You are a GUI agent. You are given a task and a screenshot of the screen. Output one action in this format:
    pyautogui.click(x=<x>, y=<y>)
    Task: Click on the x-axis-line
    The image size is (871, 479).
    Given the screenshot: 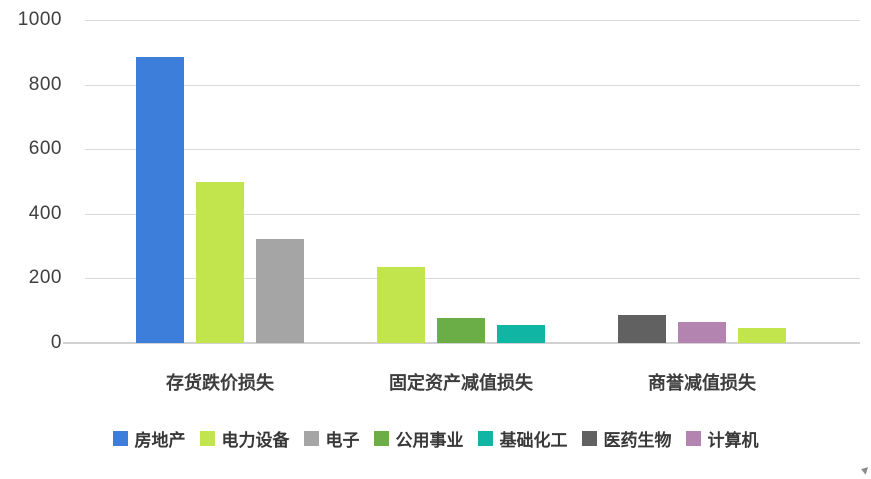 What is the action you would take?
    pyautogui.click(x=461, y=343)
    